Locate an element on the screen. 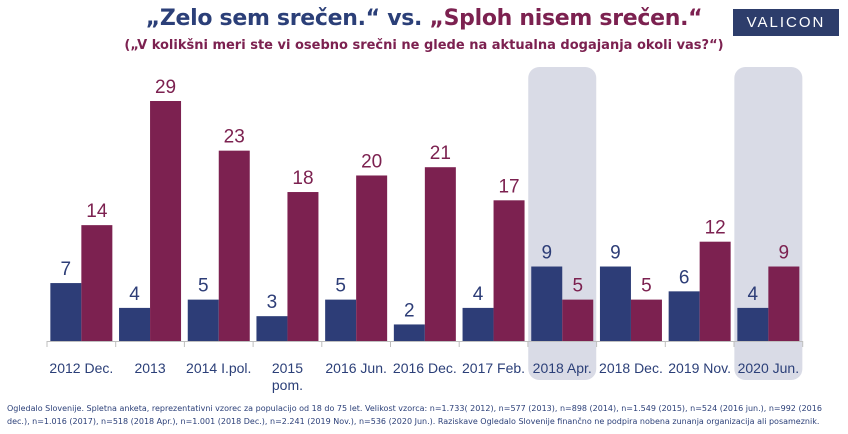  x-tick-label: 2020 Jun. is located at coordinates (769, 368).